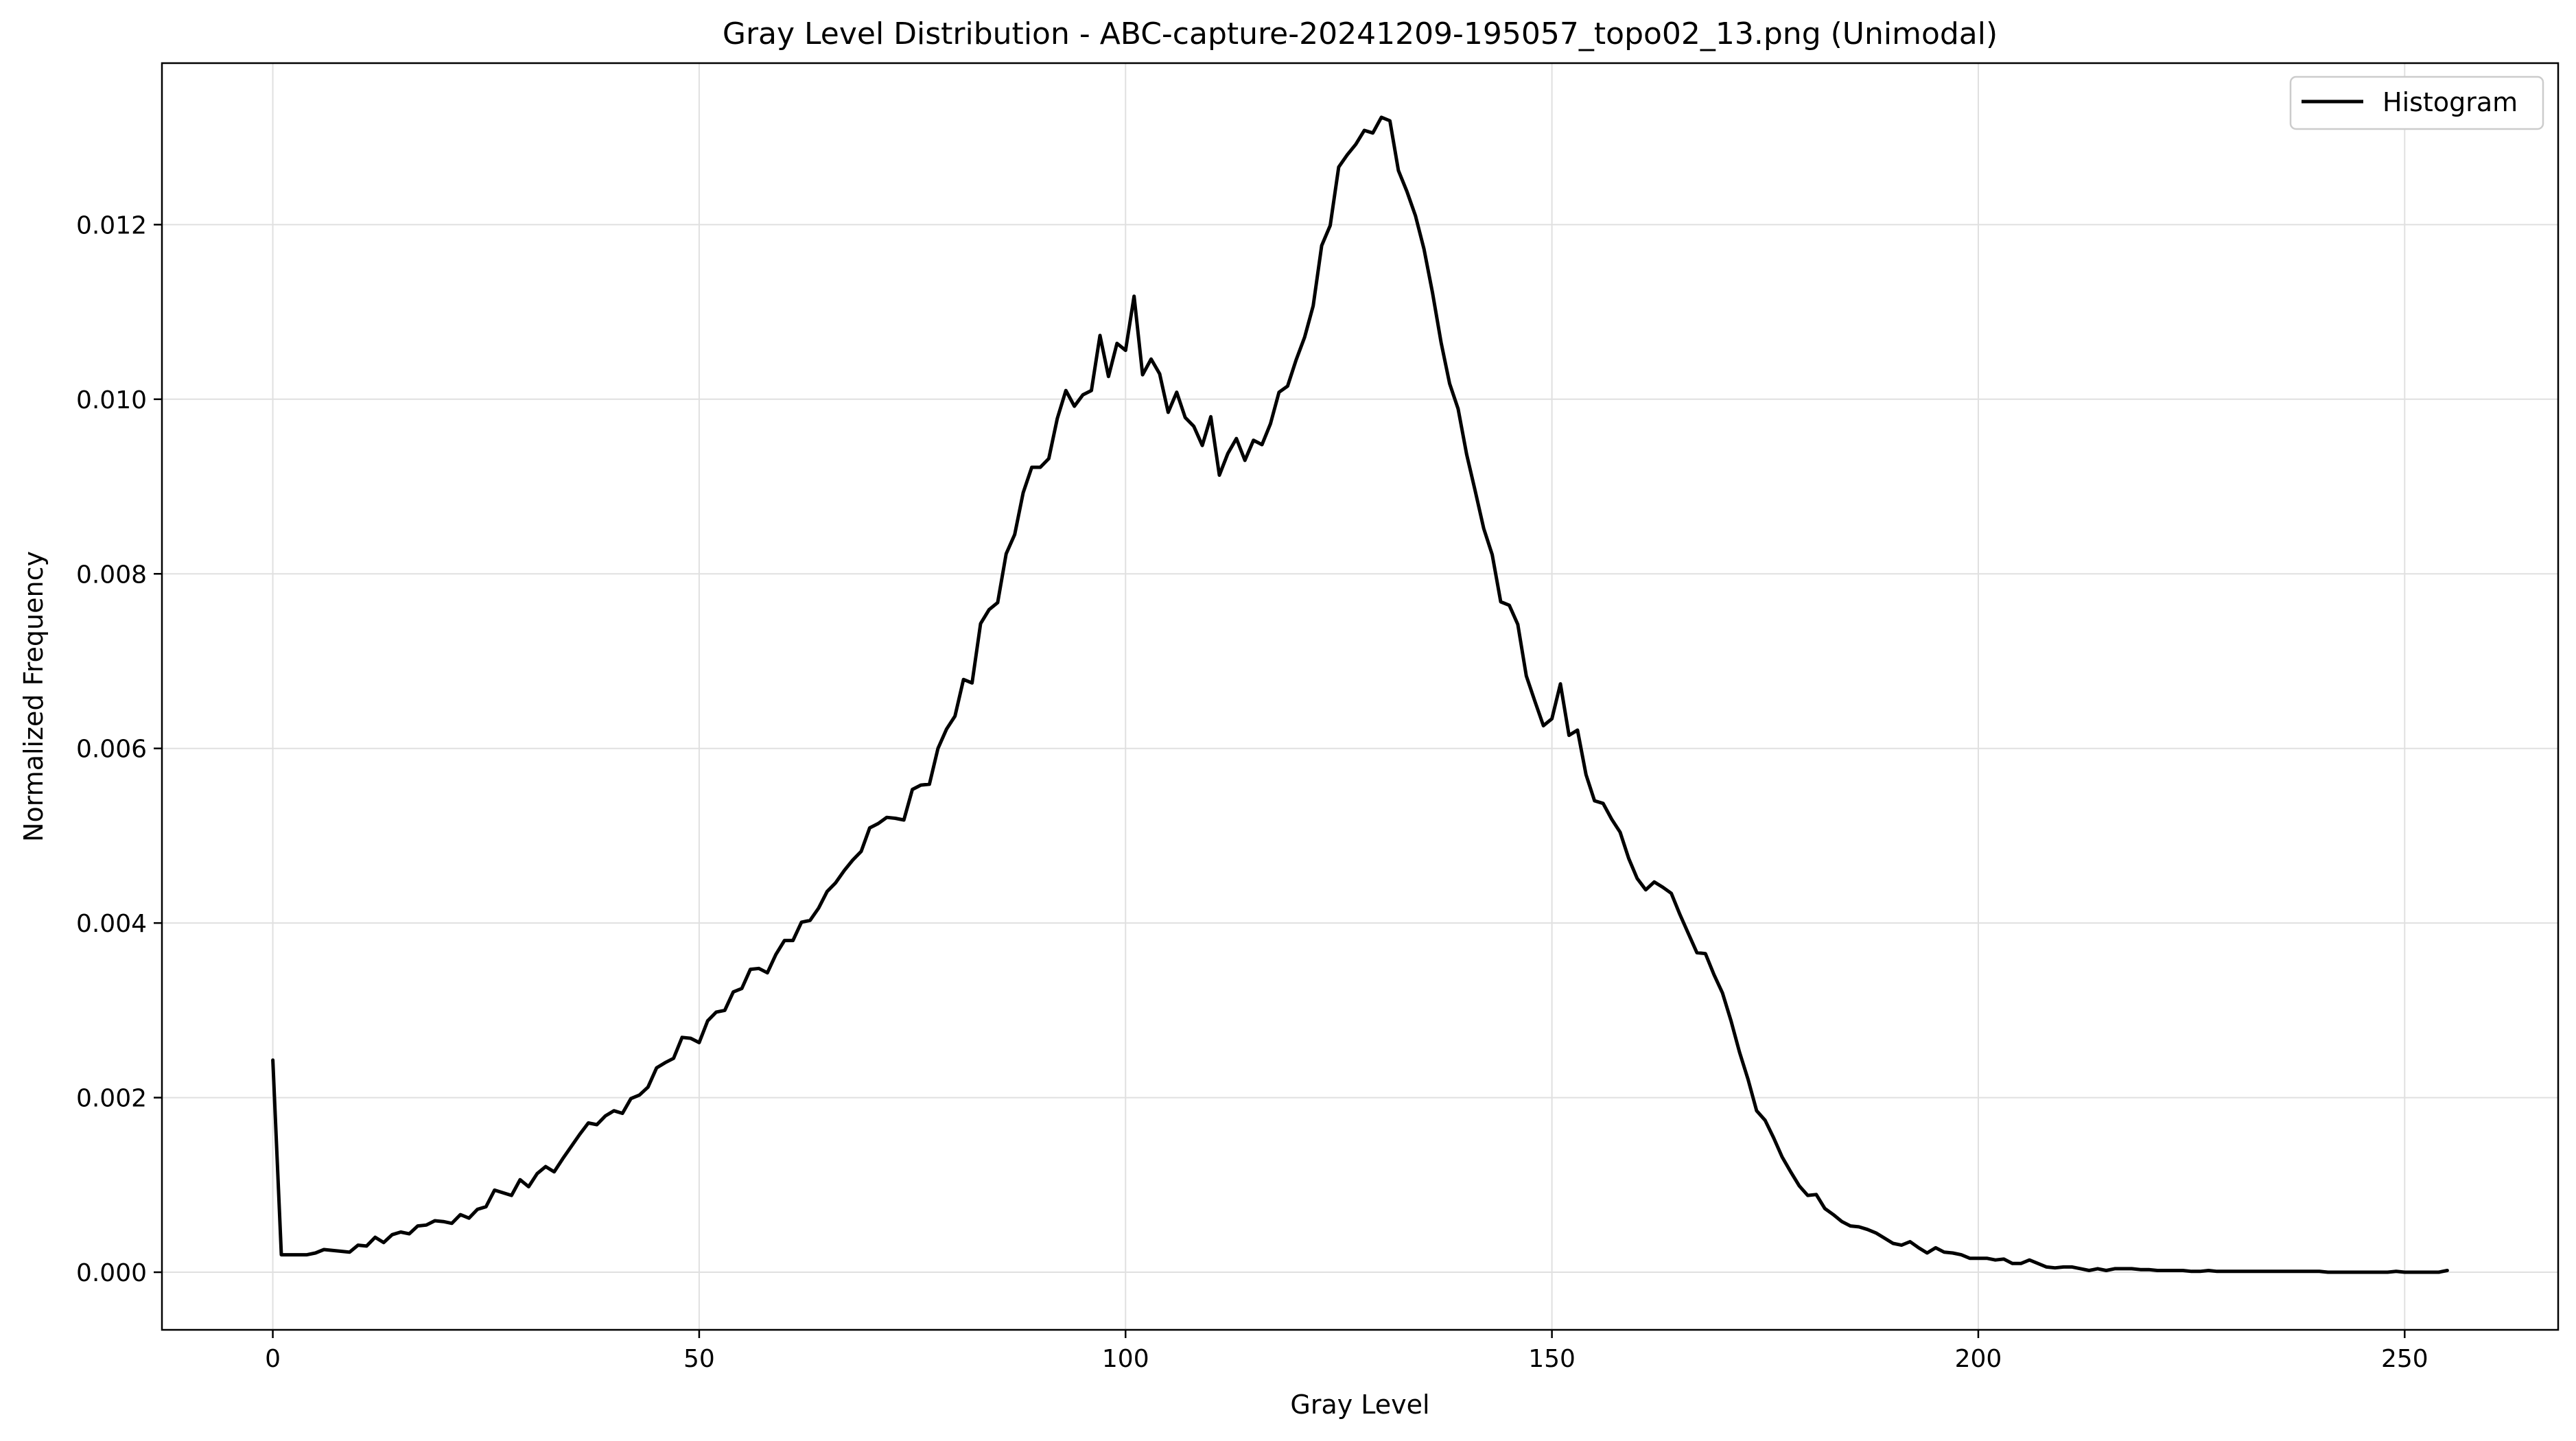 The height and width of the screenshot is (1441, 2576). What do you see at coordinates (111, 225) in the screenshot?
I see `y-tick-label: 0.012` at bounding box center [111, 225].